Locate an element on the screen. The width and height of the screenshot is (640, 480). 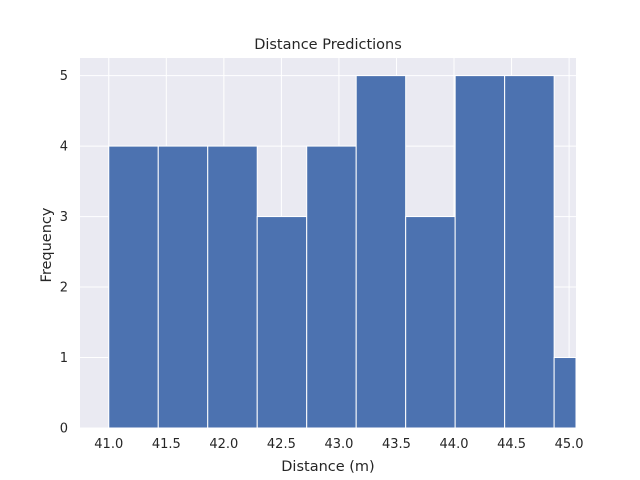
y-tick-label: 3 is located at coordinates (64, 217).